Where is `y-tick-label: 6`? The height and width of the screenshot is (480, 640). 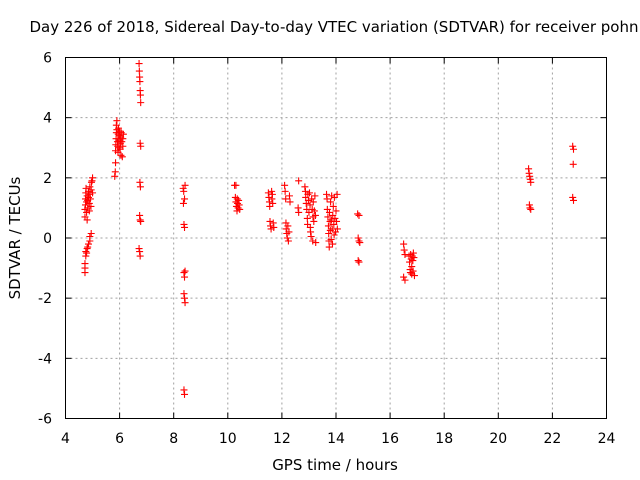 y-tick-label: 6 is located at coordinates (47, 59).